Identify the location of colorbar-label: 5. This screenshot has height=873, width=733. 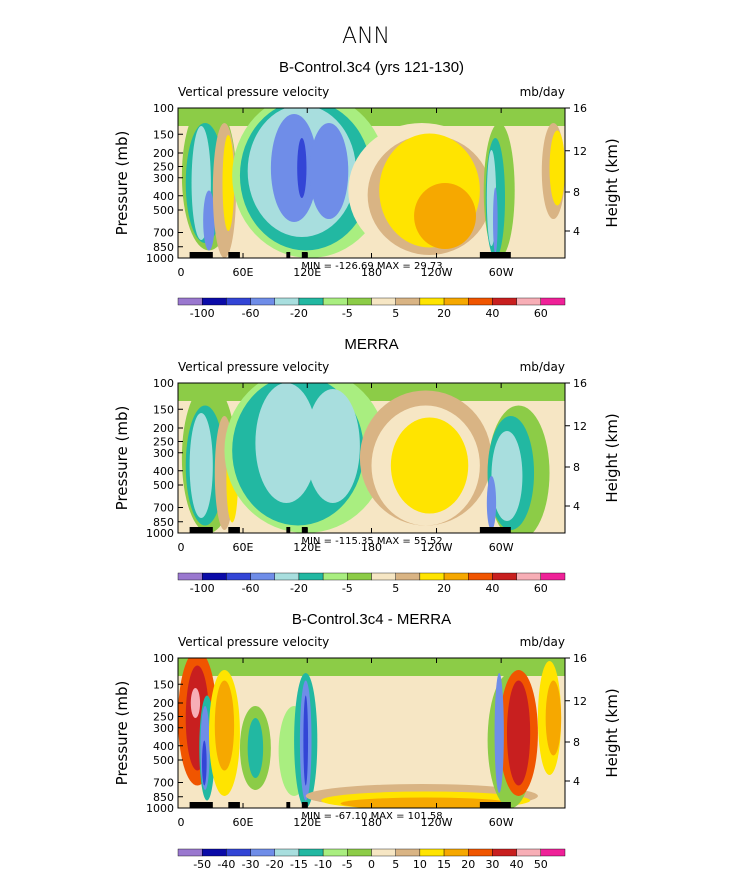
(395, 313).